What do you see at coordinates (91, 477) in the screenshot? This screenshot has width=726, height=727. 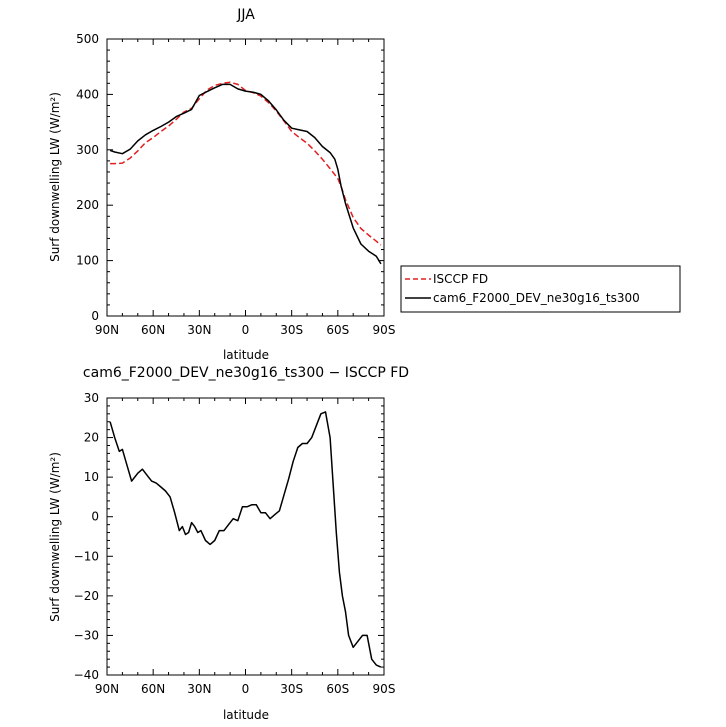 I see `y-tick-label: 10` at bounding box center [91, 477].